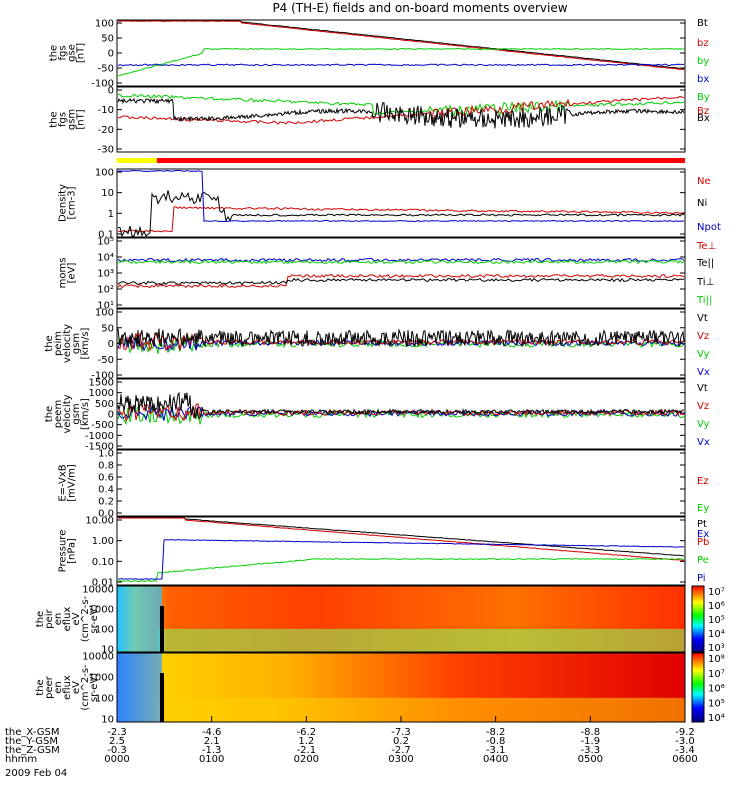 The height and width of the screenshot is (800, 750). What do you see at coordinates (591, 750) in the screenshot?
I see `xaxis-value: -3.3` at bounding box center [591, 750].